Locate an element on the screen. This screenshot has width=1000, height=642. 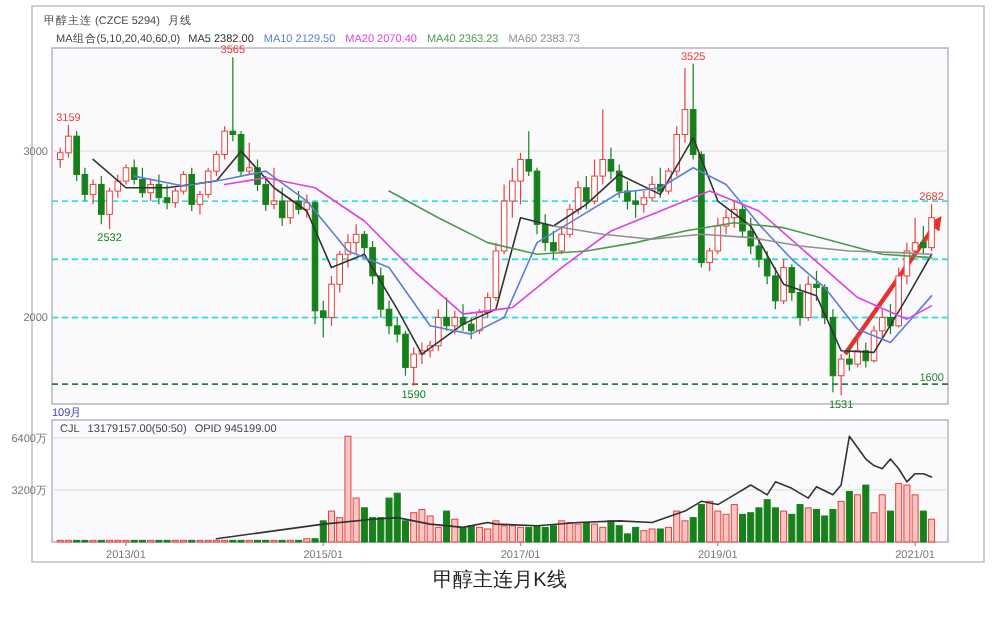
text: 甲醇主连月K线 is located at coordinates (500, 580).